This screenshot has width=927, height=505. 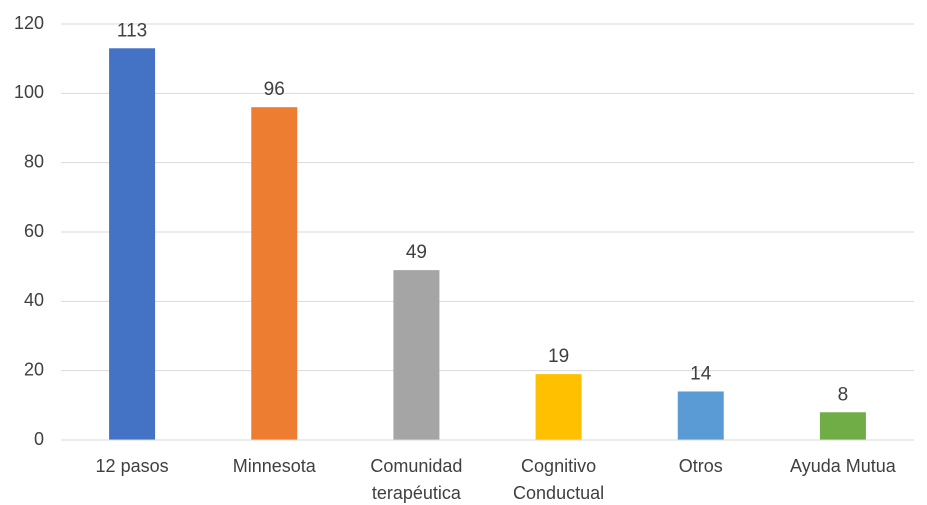 What do you see at coordinates (701, 466) in the screenshot?
I see `x-tick-label: Otros` at bounding box center [701, 466].